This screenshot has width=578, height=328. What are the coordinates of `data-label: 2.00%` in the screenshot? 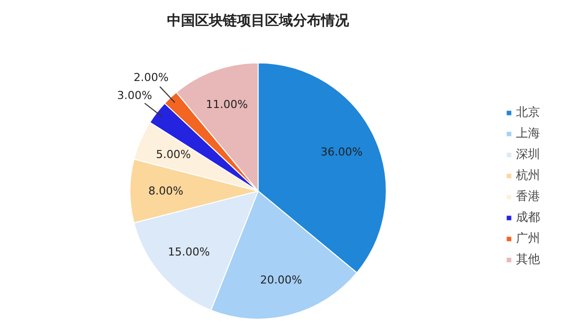 It's located at (151, 77).